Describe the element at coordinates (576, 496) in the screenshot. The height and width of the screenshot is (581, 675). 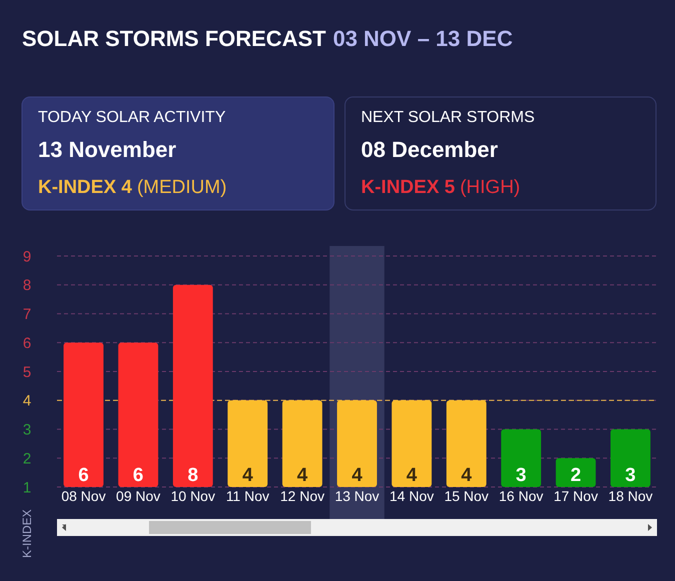
I see `x-tick-label: 17 Nov` at that location.